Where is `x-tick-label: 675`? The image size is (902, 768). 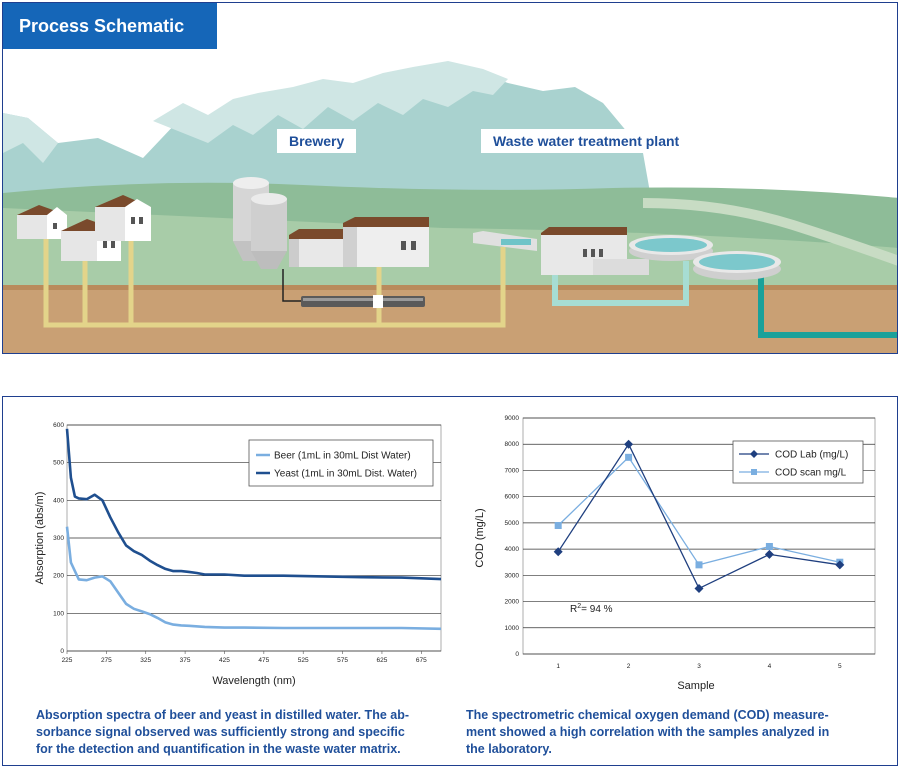
x-tick-label: 675 is located at coordinates (421, 660).